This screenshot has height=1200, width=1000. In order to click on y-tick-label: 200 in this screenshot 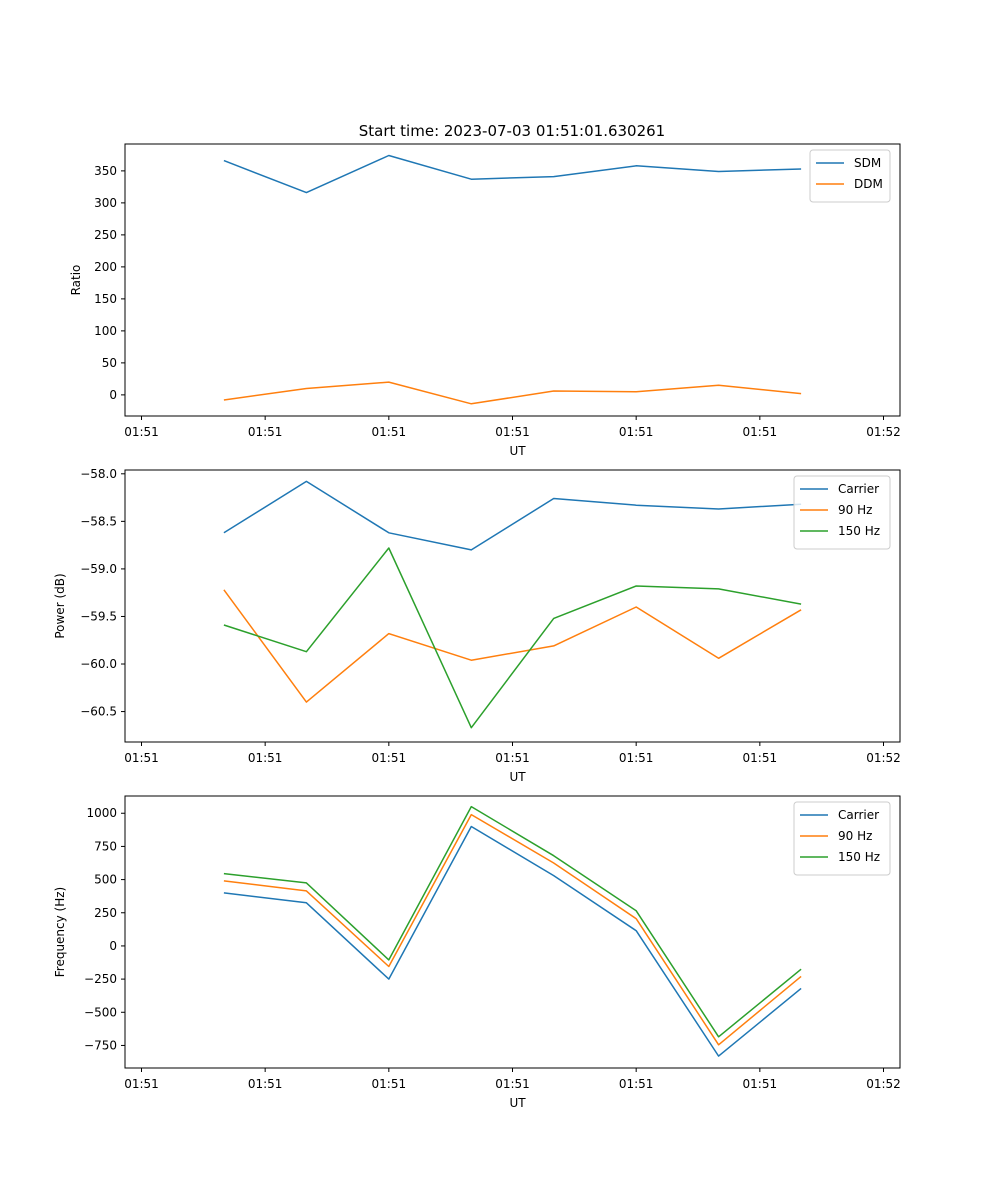, I will do `click(105, 267)`.